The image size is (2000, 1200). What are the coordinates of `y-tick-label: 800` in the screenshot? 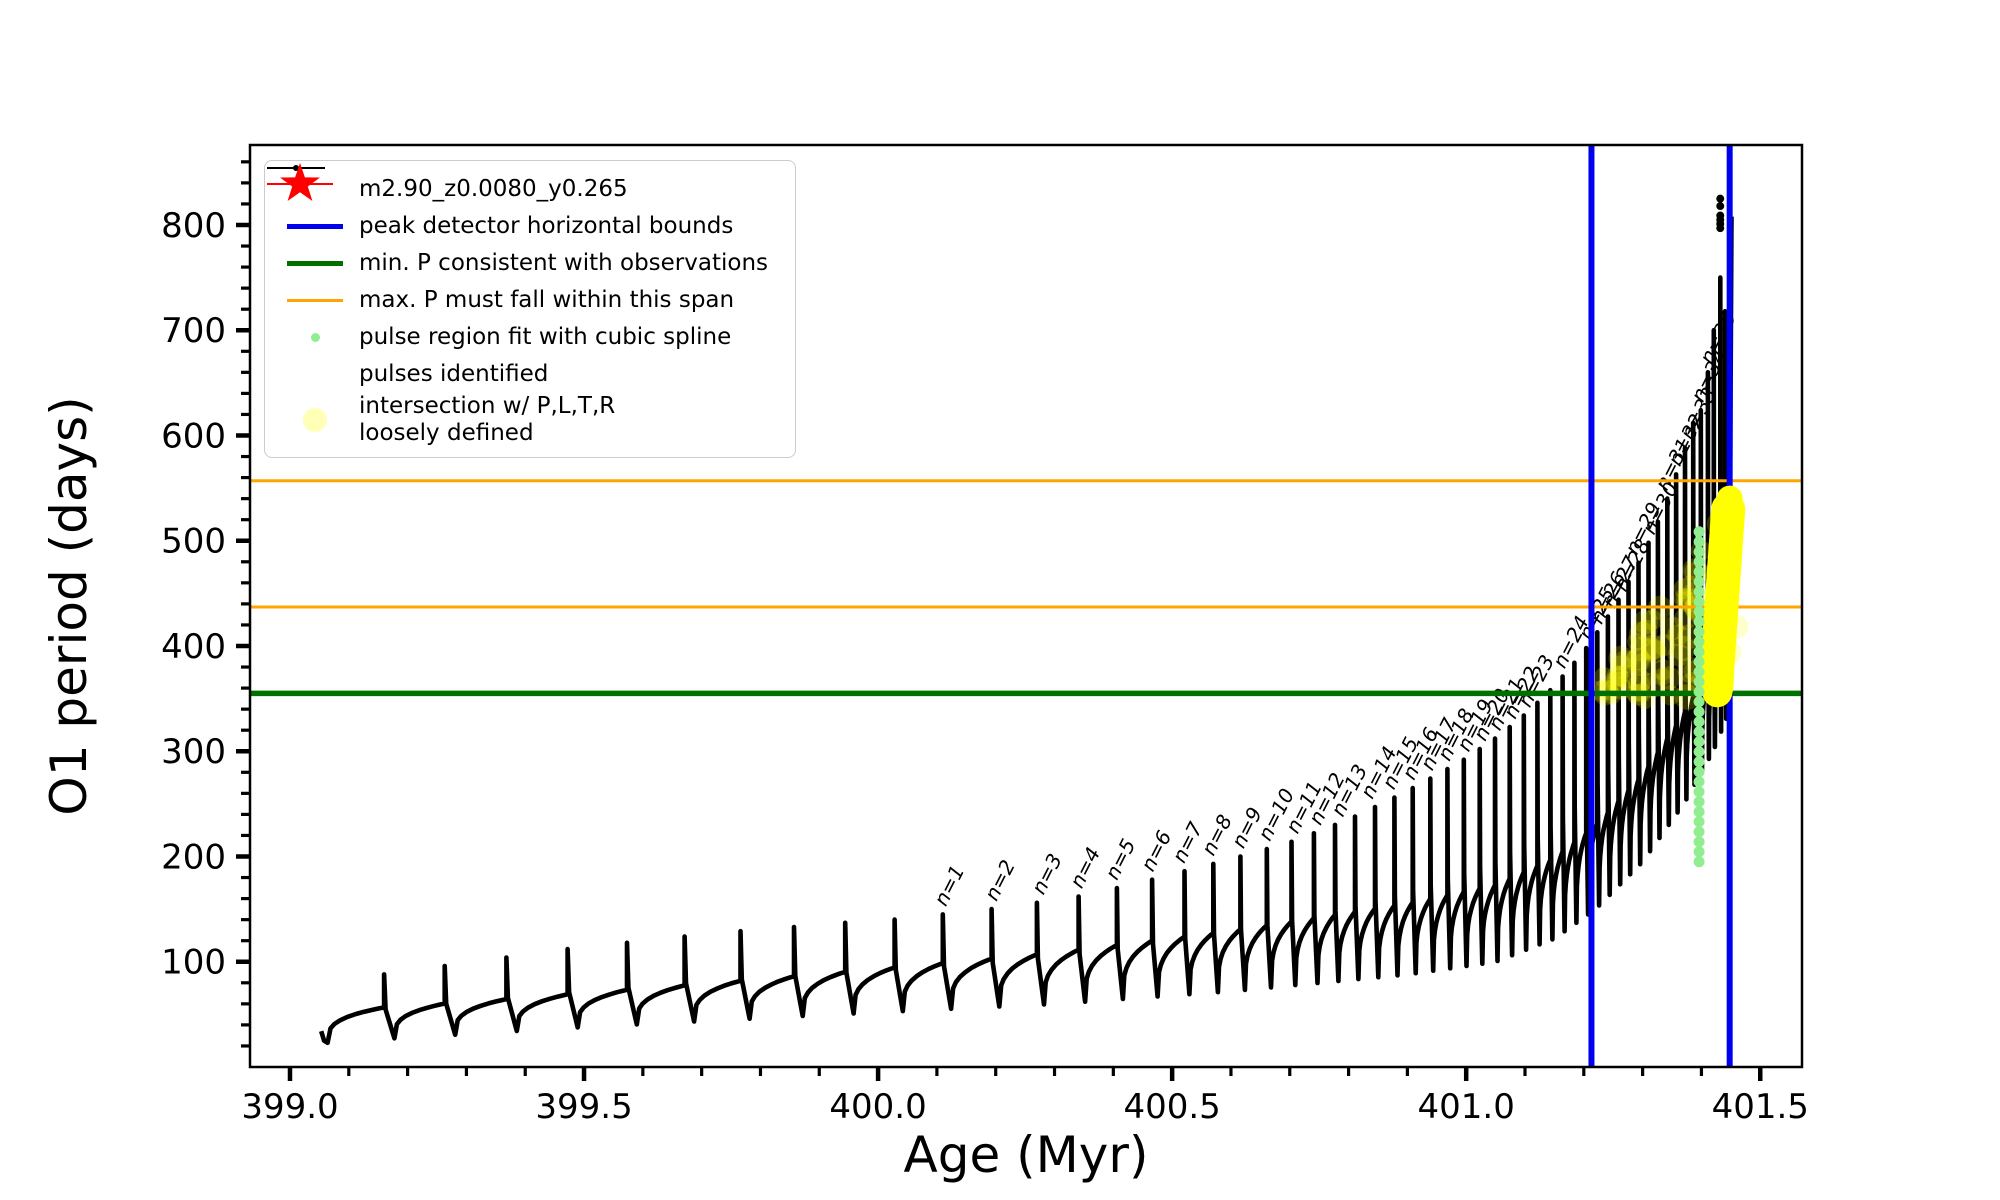 It's located at (193, 226).